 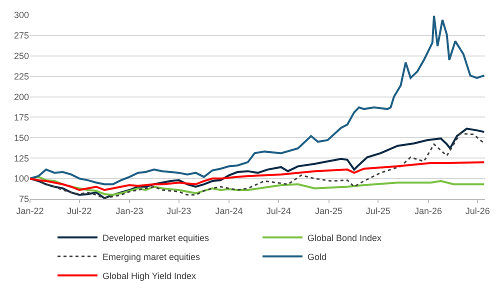 What do you see at coordinates (345, 237) in the screenshot?
I see `legend-label: Global Bond Index` at bounding box center [345, 237].